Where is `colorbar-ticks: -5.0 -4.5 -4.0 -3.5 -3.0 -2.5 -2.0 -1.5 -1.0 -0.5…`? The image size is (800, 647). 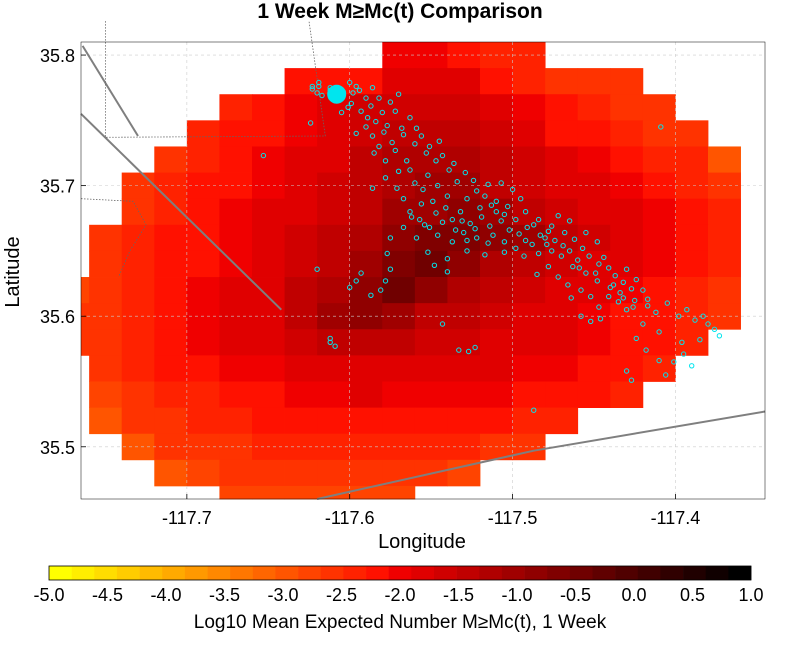 colorbar-ticks: -5.0 -4.5 -4.0 -3.5 -3.0 -2.5 -2.0 -1.5 -1.0 -0.5… is located at coordinates (398, 595).